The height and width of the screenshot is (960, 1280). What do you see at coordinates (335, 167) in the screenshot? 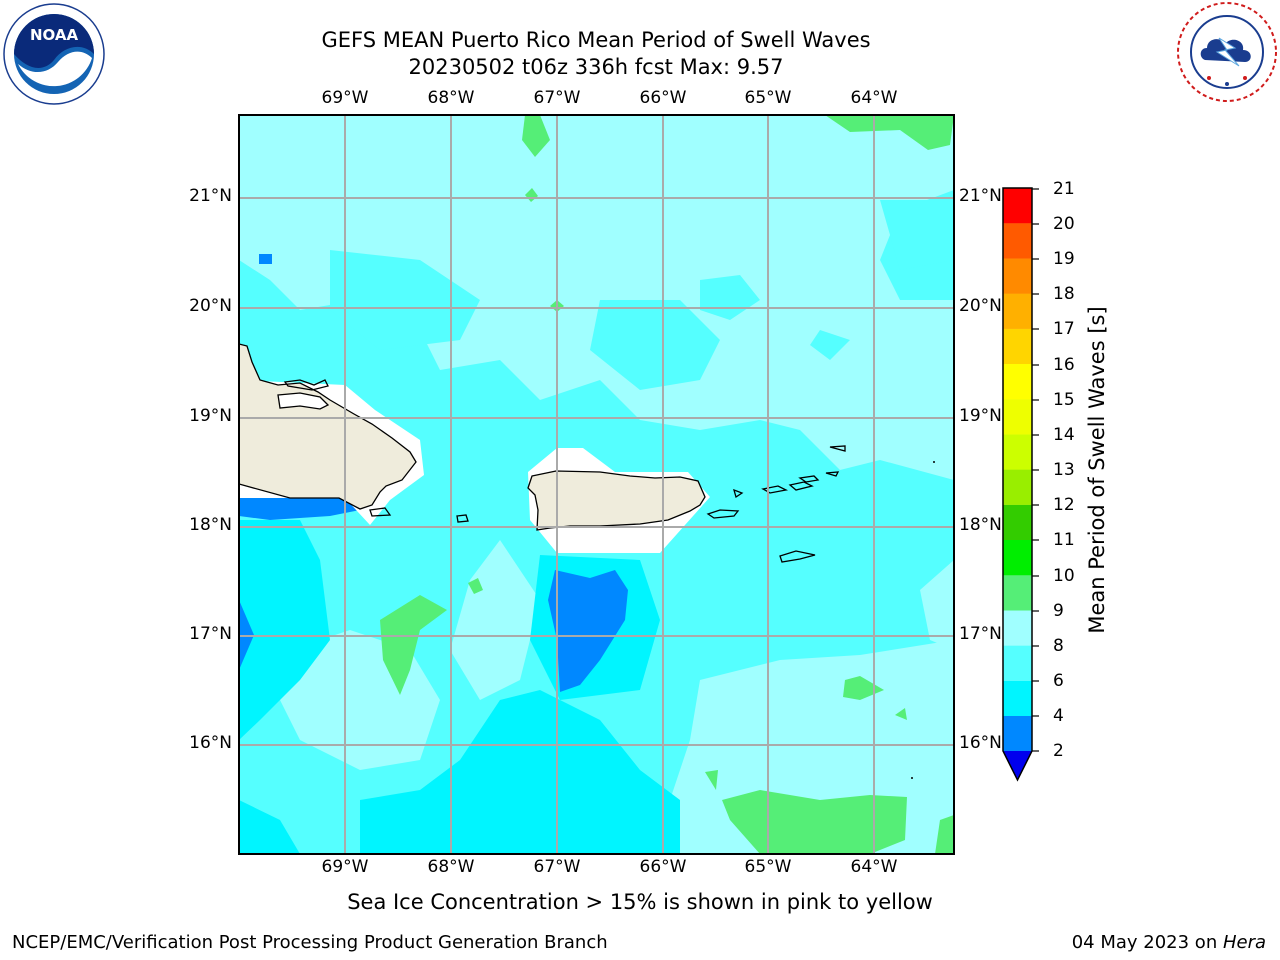
I see `swell-8-9-nw` at bounding box center [335, 167].